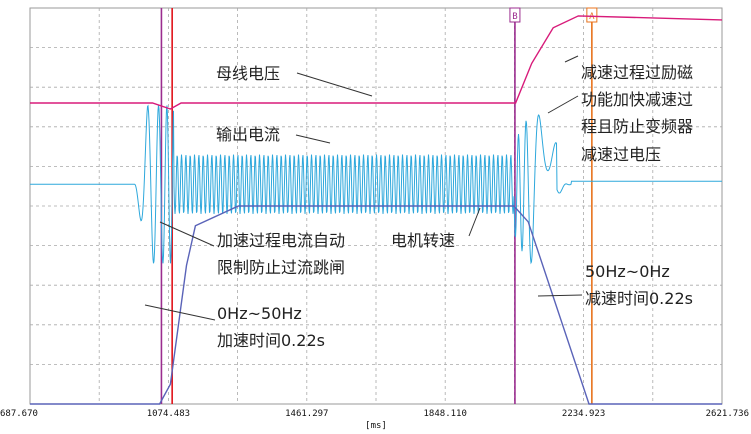  I want to click on cursor-tag-label: A, so click(592, 17).